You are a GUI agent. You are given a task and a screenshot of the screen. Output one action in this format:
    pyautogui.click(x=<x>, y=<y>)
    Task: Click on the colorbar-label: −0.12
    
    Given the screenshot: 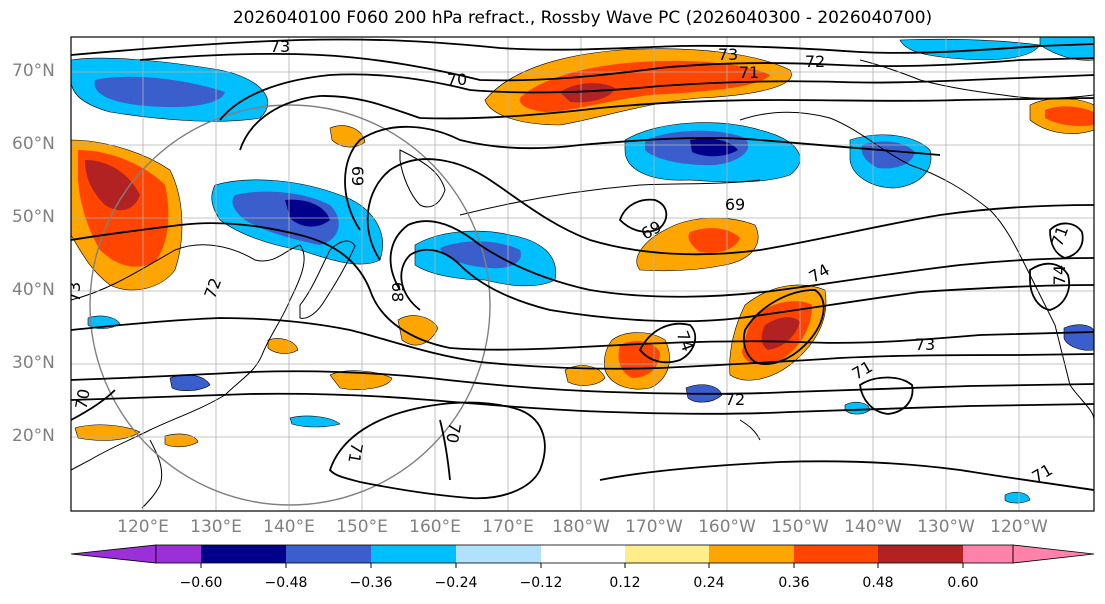 What is the action you would take?
    pyautogui.click(x=541, y=583)
    